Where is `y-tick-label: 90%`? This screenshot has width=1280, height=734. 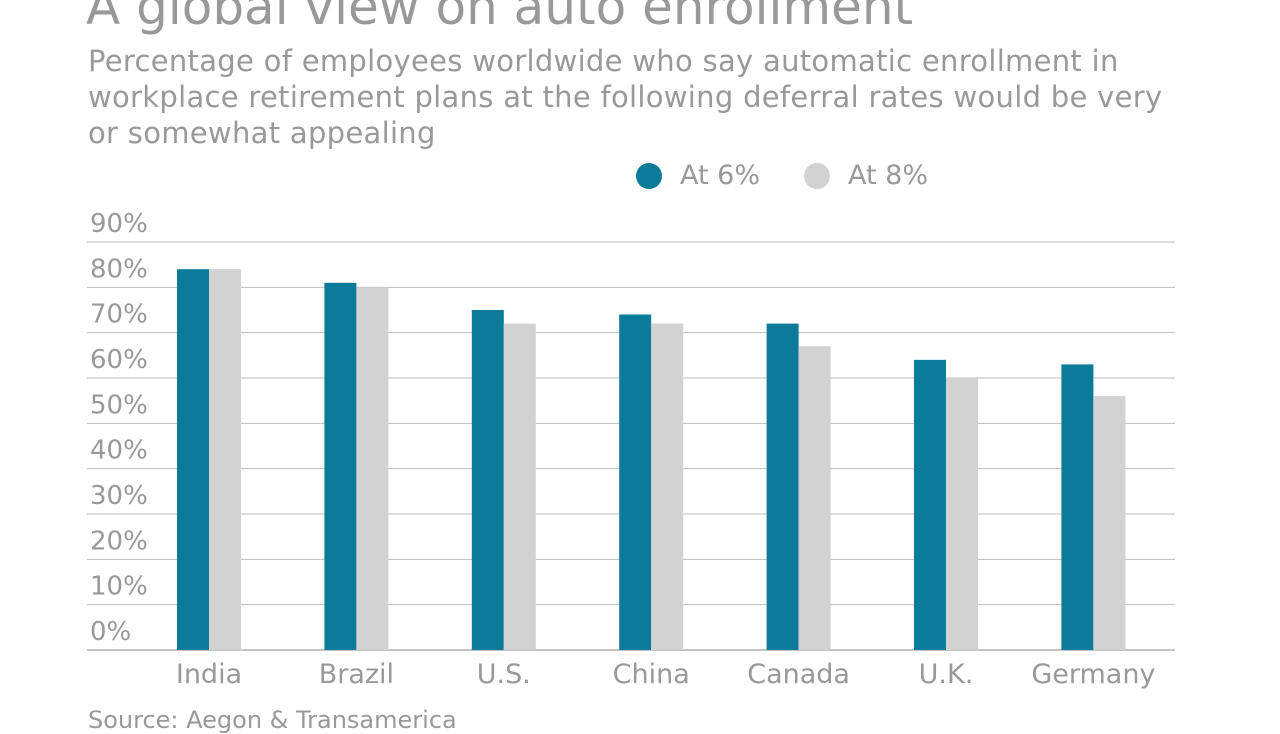
y-tick-label: 90% is located at coordinates (119, 224).